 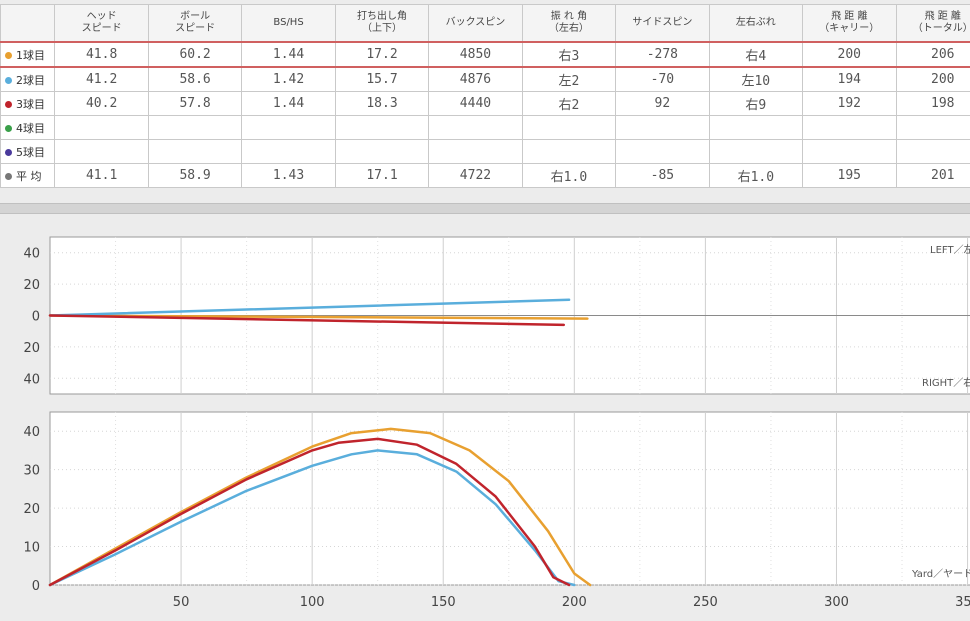 What do you see at coordinates (962, 602) in the screenshot?
I see `x-tick-label: 350` at bounding box center [962, 602].